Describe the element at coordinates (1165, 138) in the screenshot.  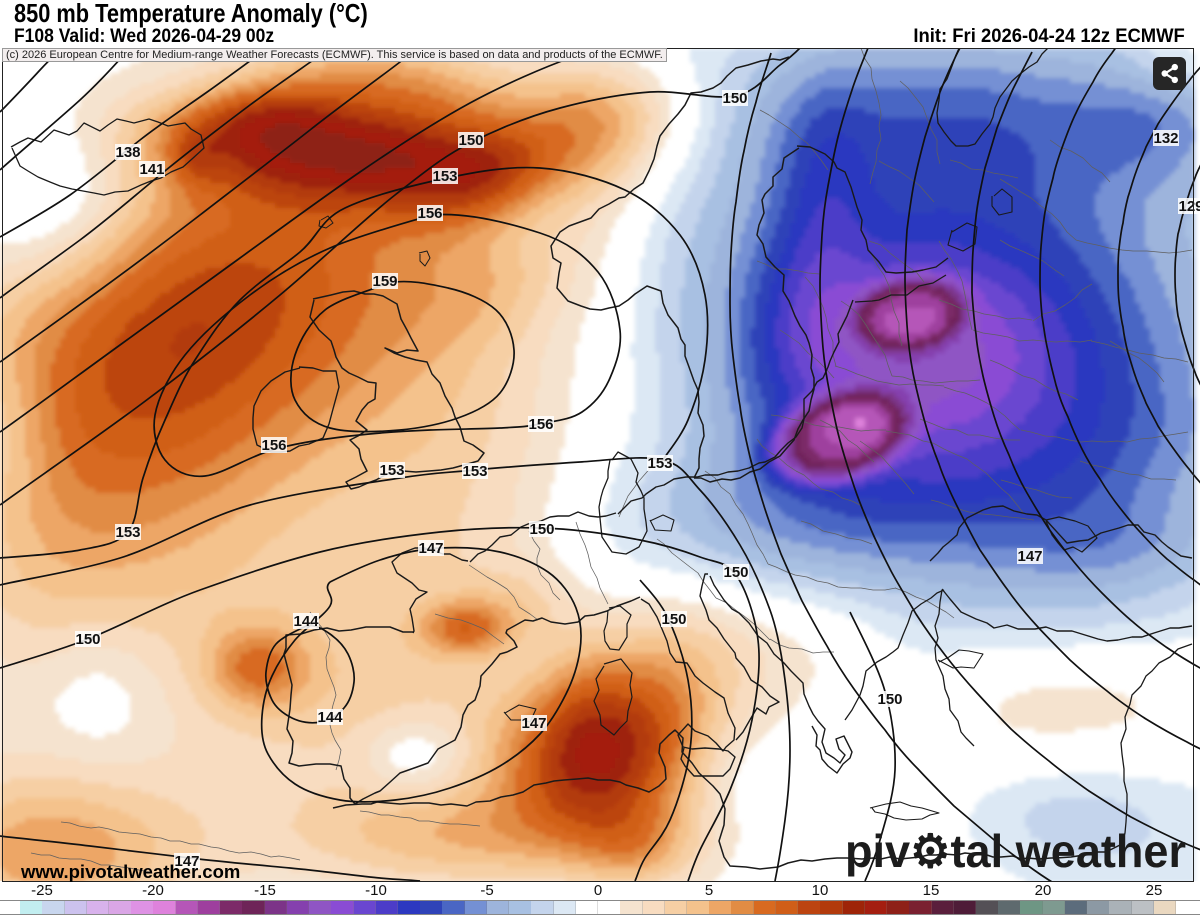
I see `svg-text: 132` at that location.